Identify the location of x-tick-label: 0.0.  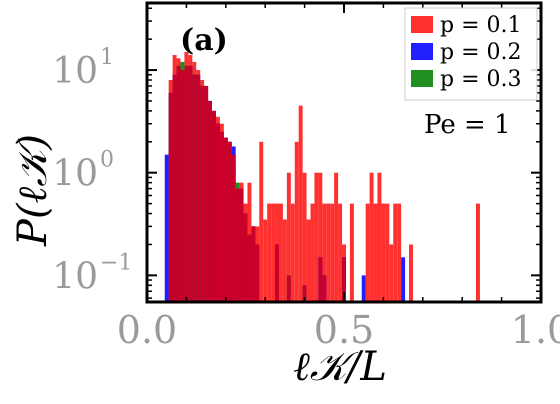
(147, 330).